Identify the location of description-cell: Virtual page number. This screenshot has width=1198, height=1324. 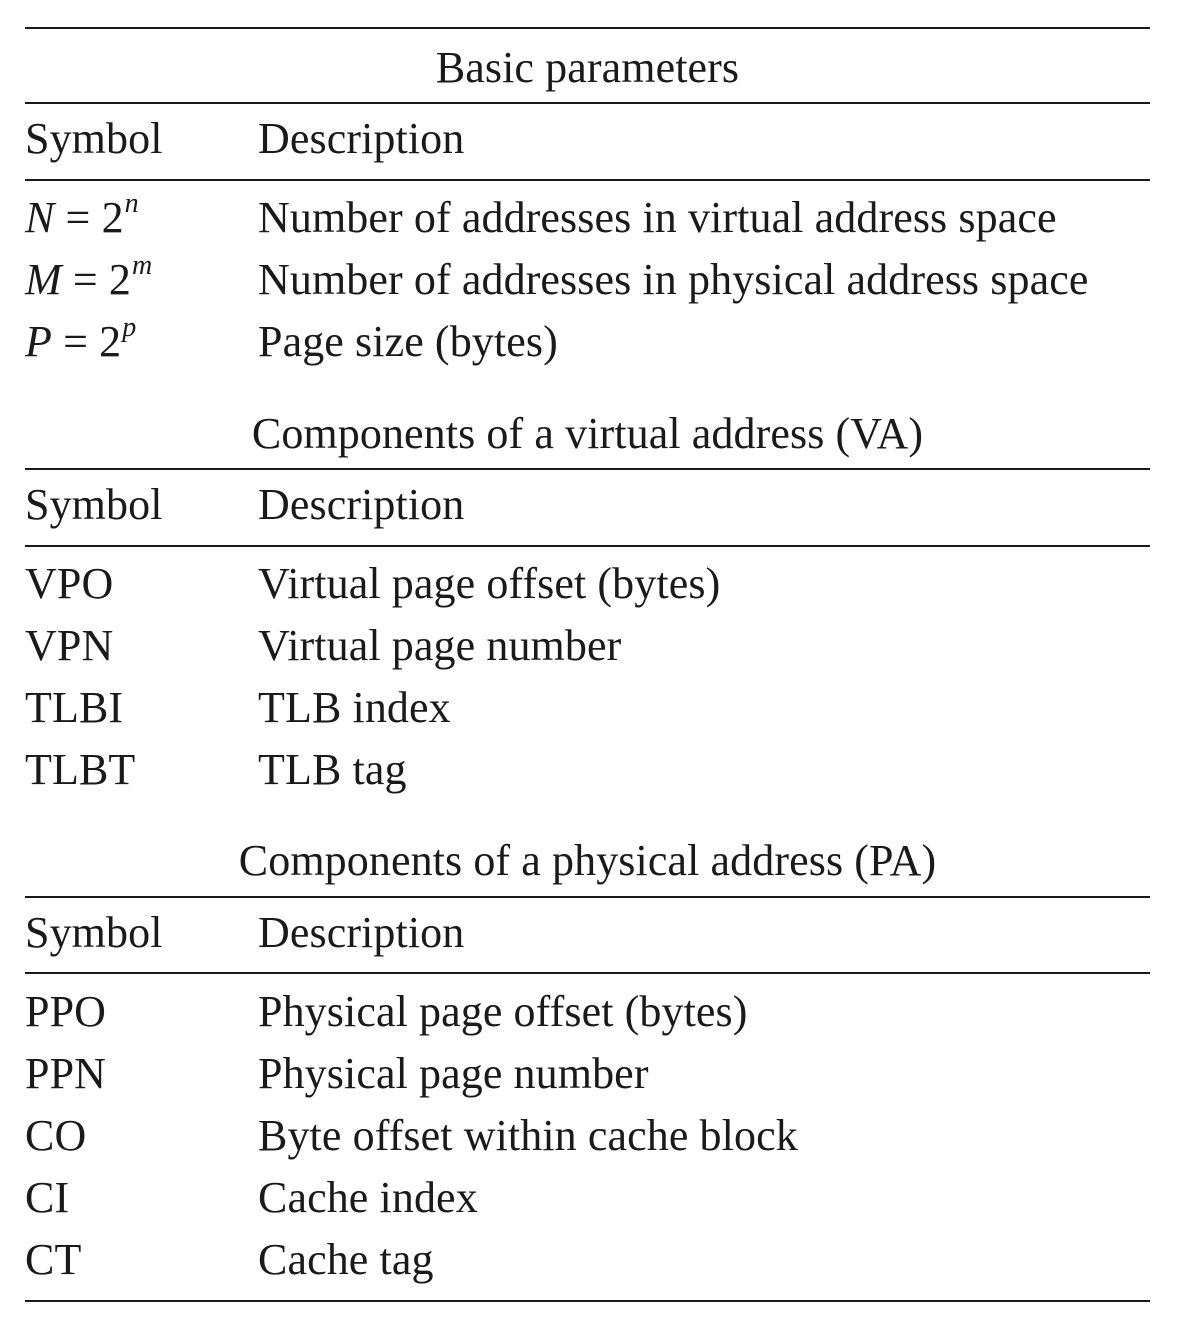
(440, 645).